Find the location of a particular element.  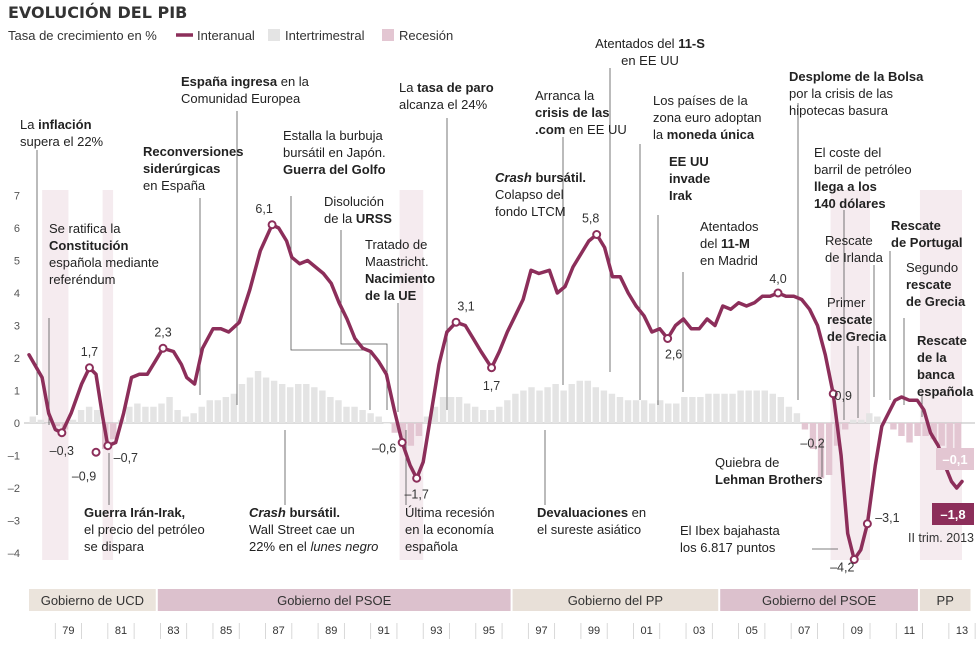

value-label: 5,8 is located at coordinates (590, 219).